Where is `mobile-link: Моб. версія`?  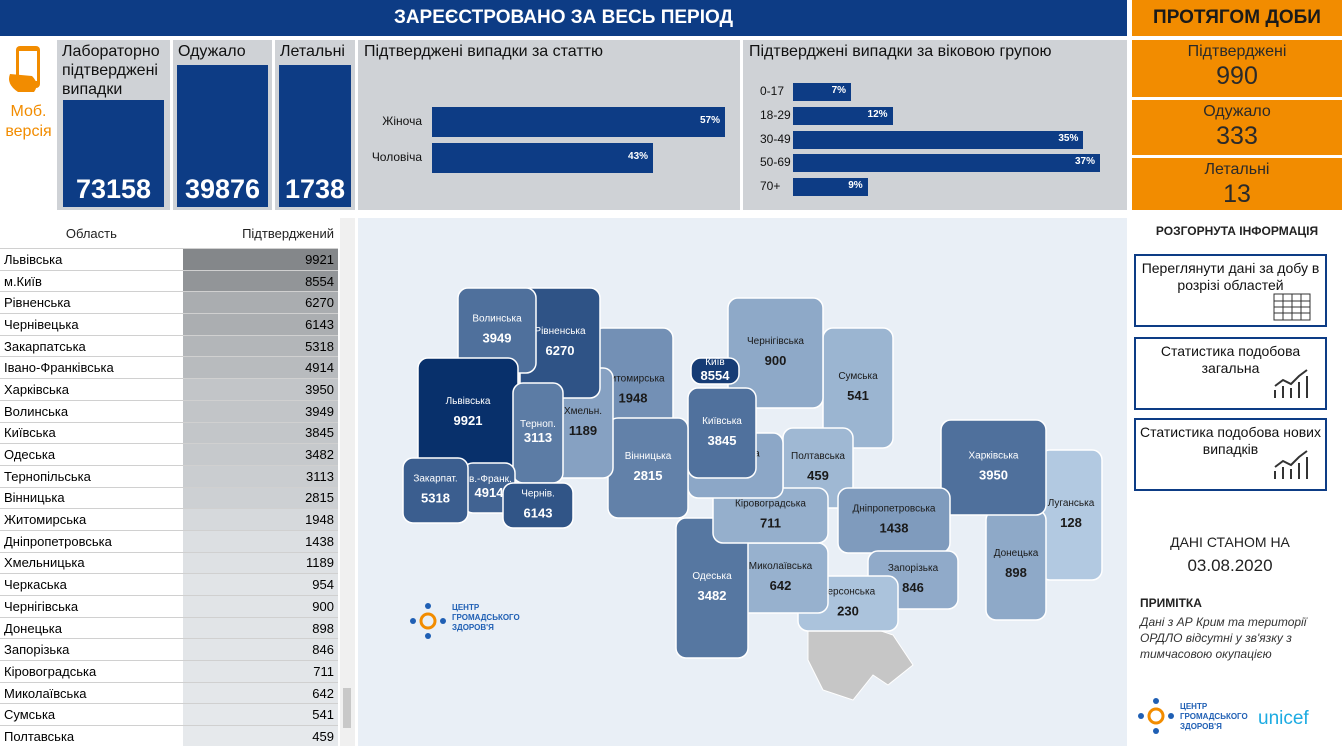
mobile-link: Моб. версія is located at coordinates (28, 125).